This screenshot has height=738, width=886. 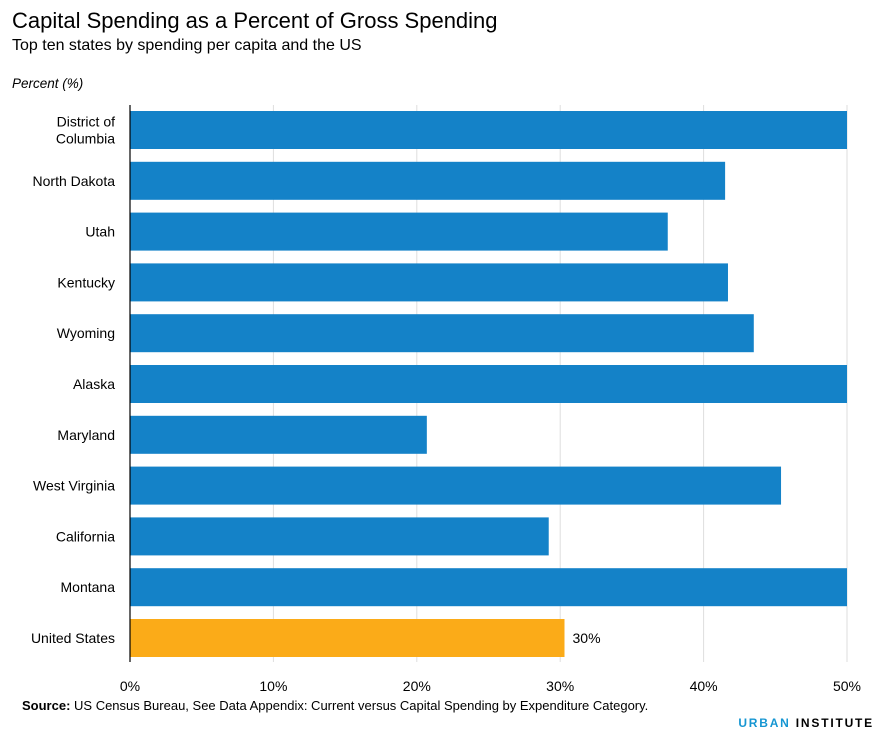 What do you see at coordinates (85, 536) in the screenshot?
I see `category-label: California` at bounding box center [85, 536].